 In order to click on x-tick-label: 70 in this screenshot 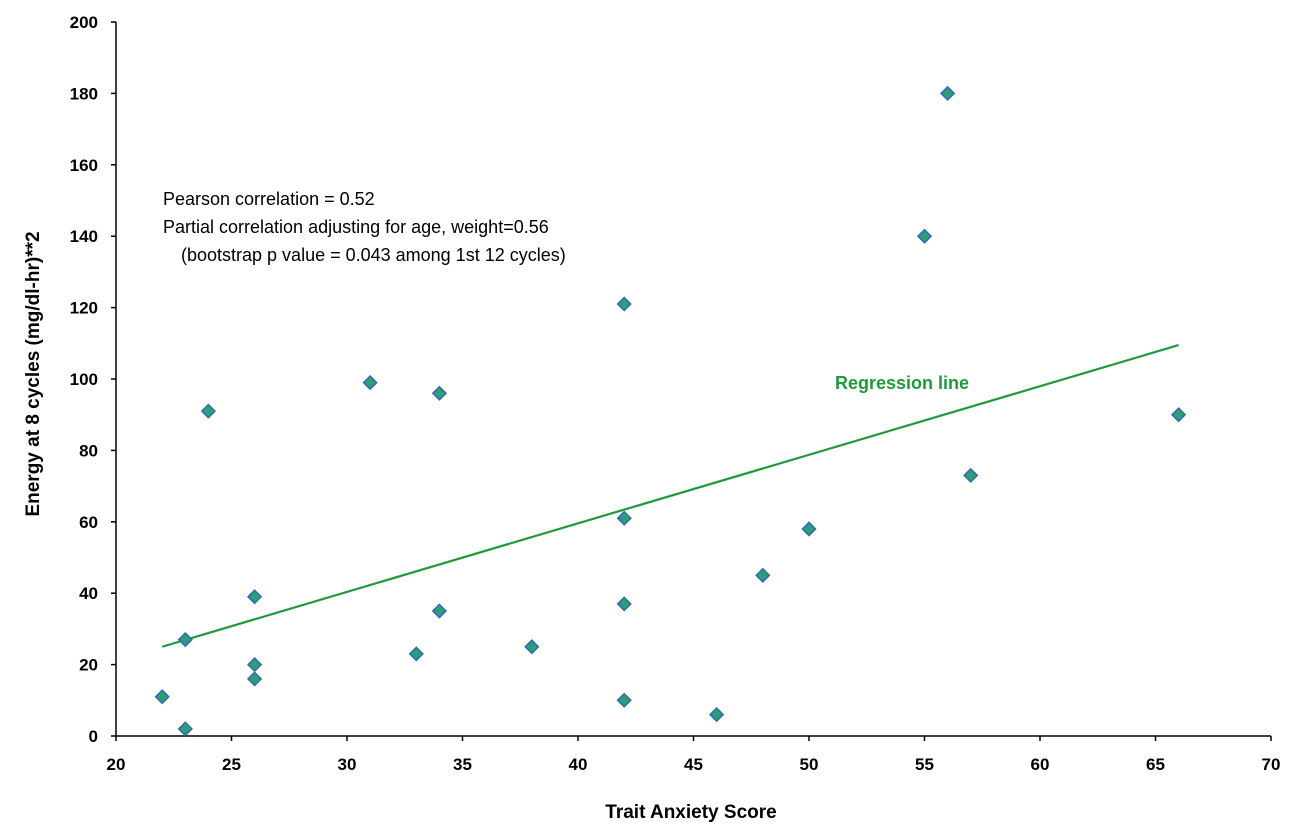, I will do `click(1271, 764)`.